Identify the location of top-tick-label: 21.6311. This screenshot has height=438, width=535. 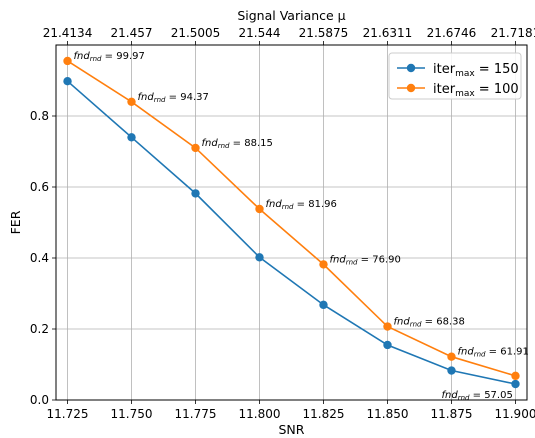
(388, 33).